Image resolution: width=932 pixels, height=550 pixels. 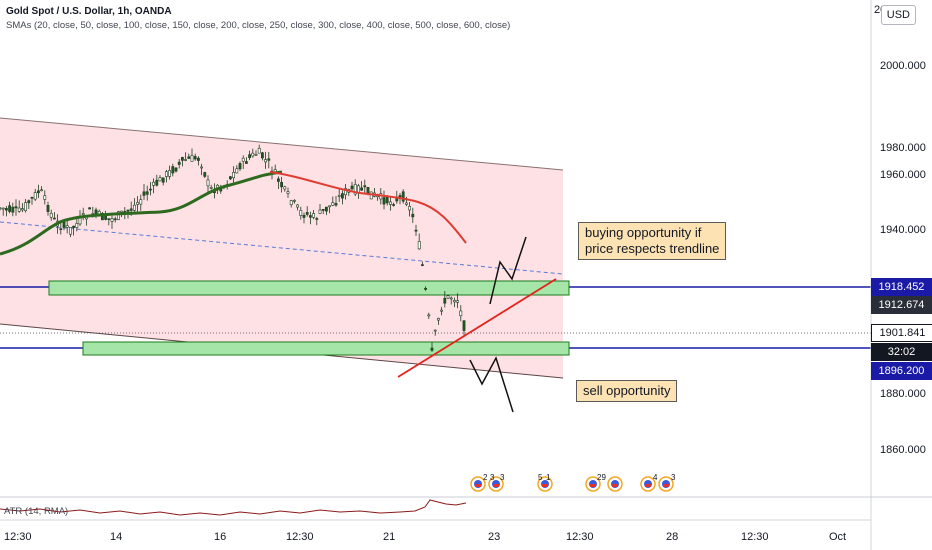 I want to click on symbol-title: Gold Spot / U.S. Dollar, 1h, OANDA, so click(x=89, y=11).